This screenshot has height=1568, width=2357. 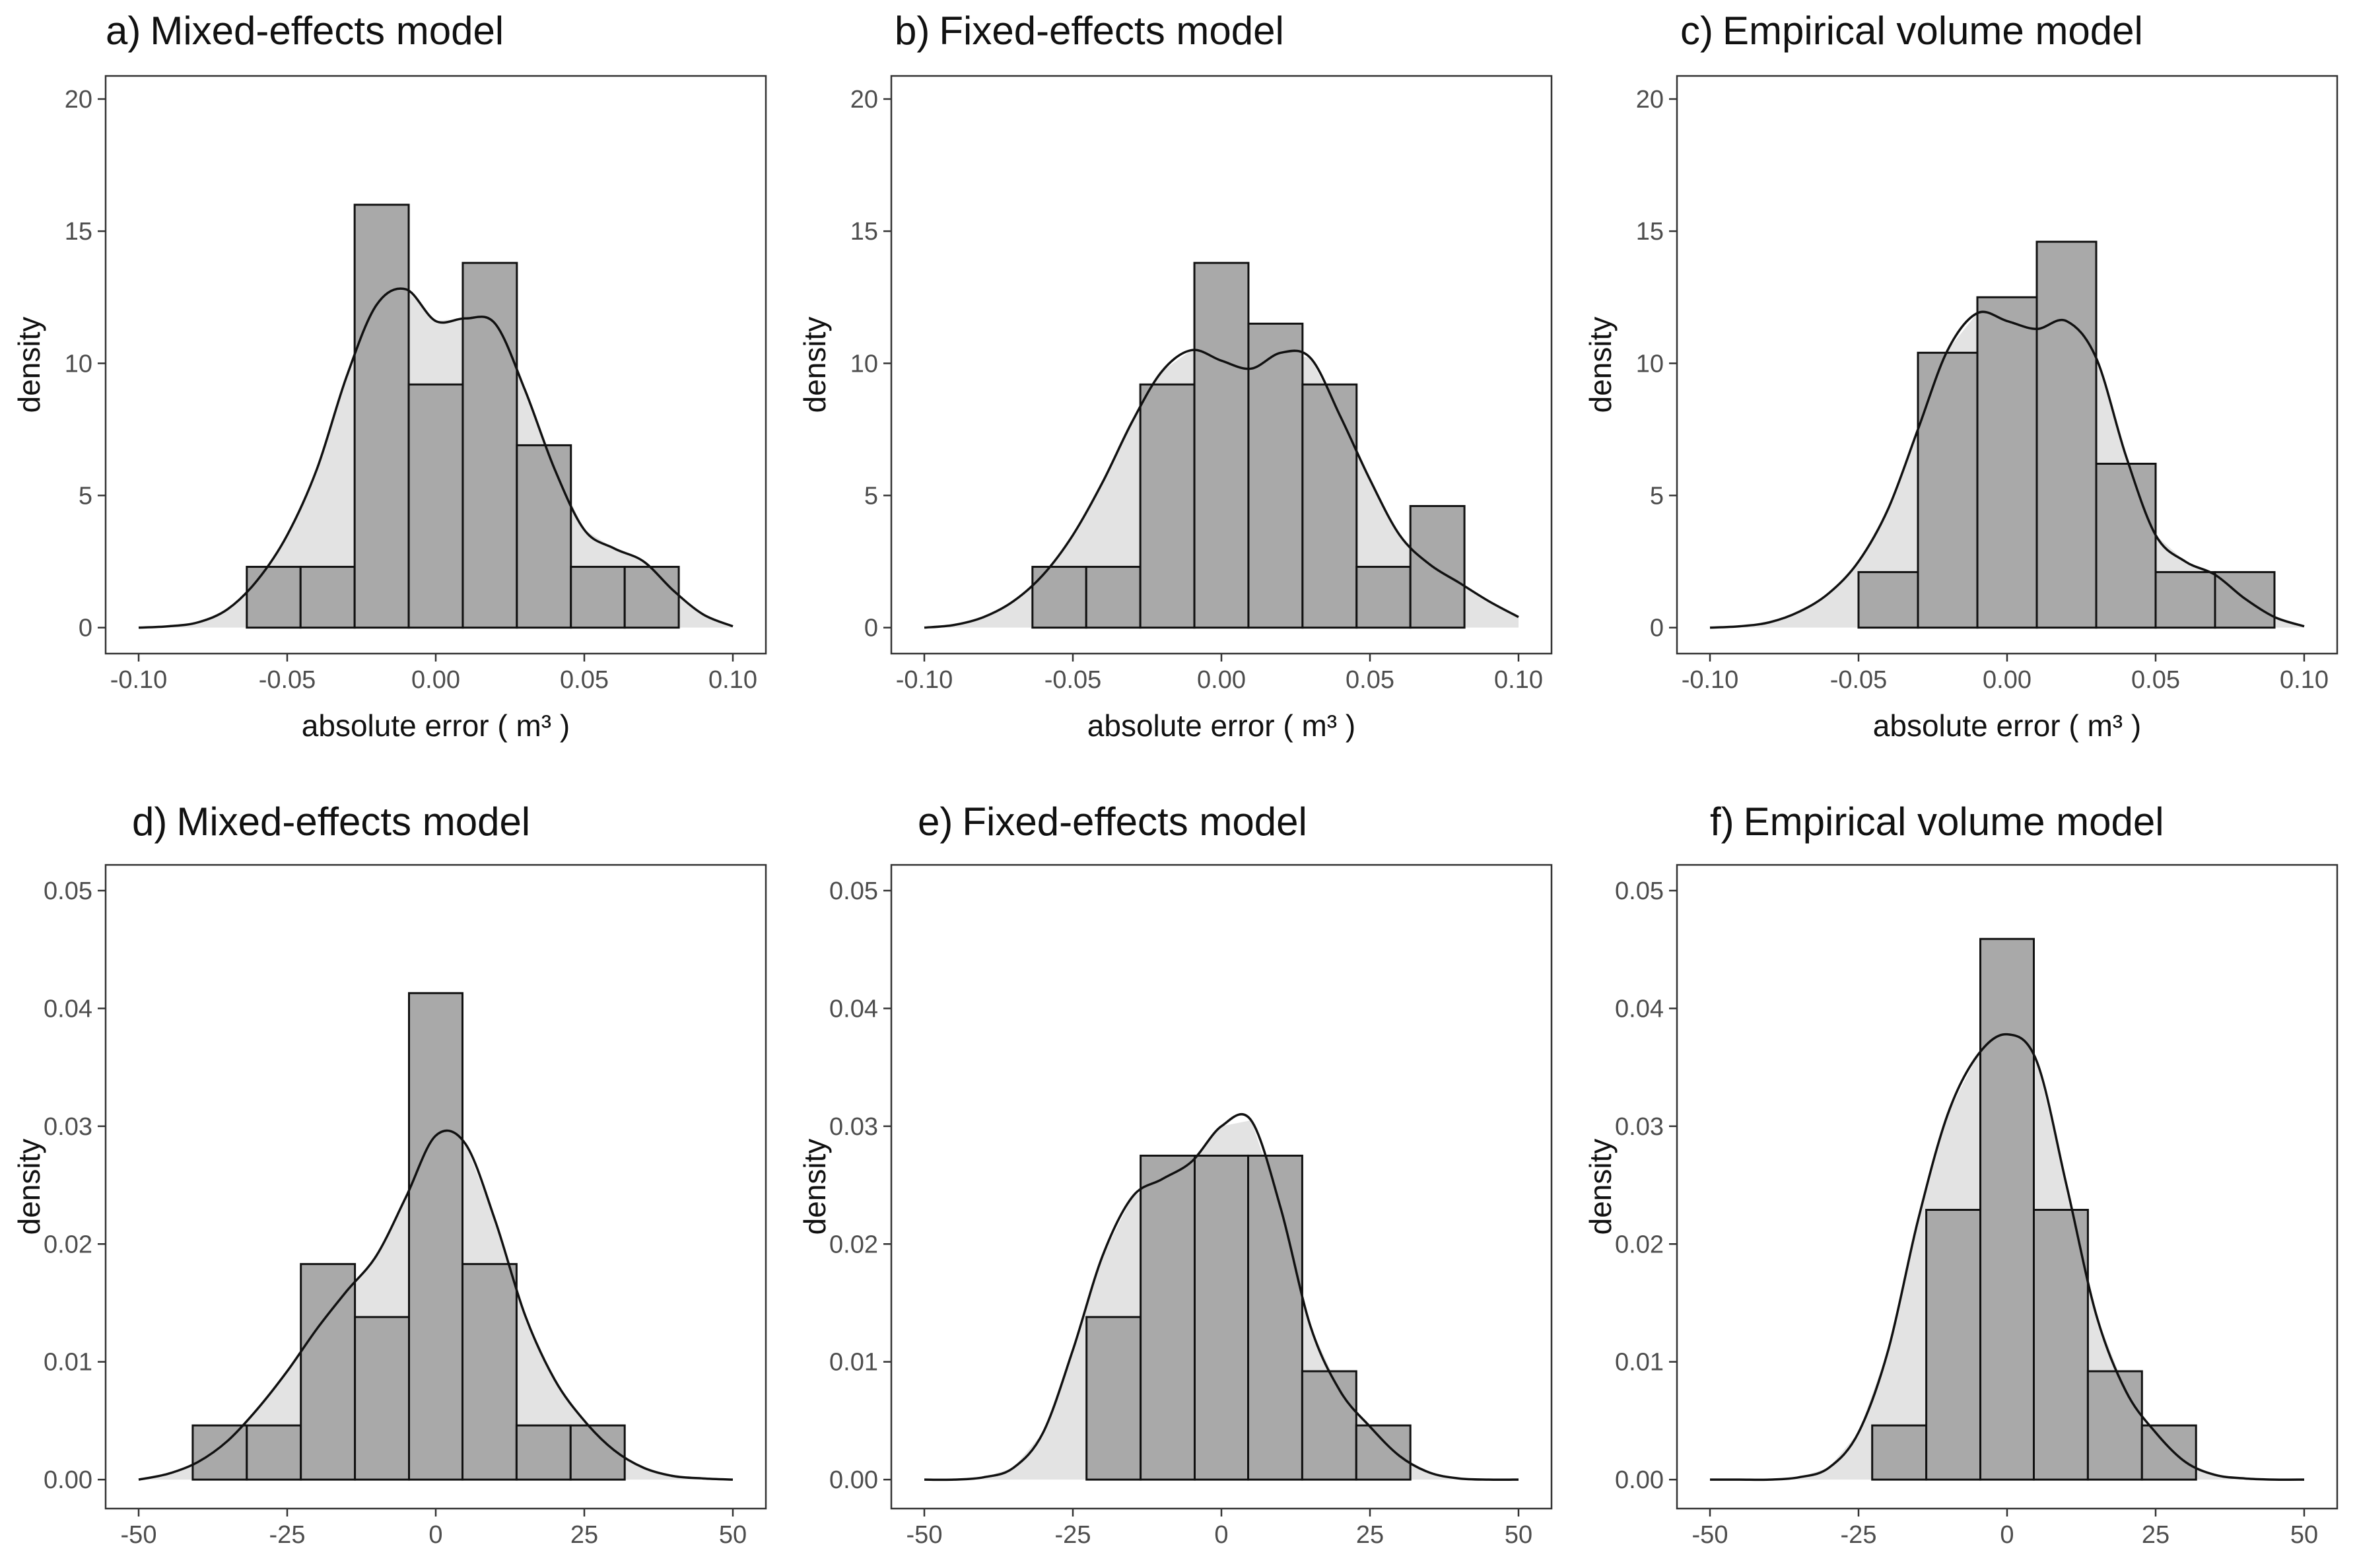 I want to click on panel-title-e: e) Fixed-effects model, so click(x=1112, y=822).